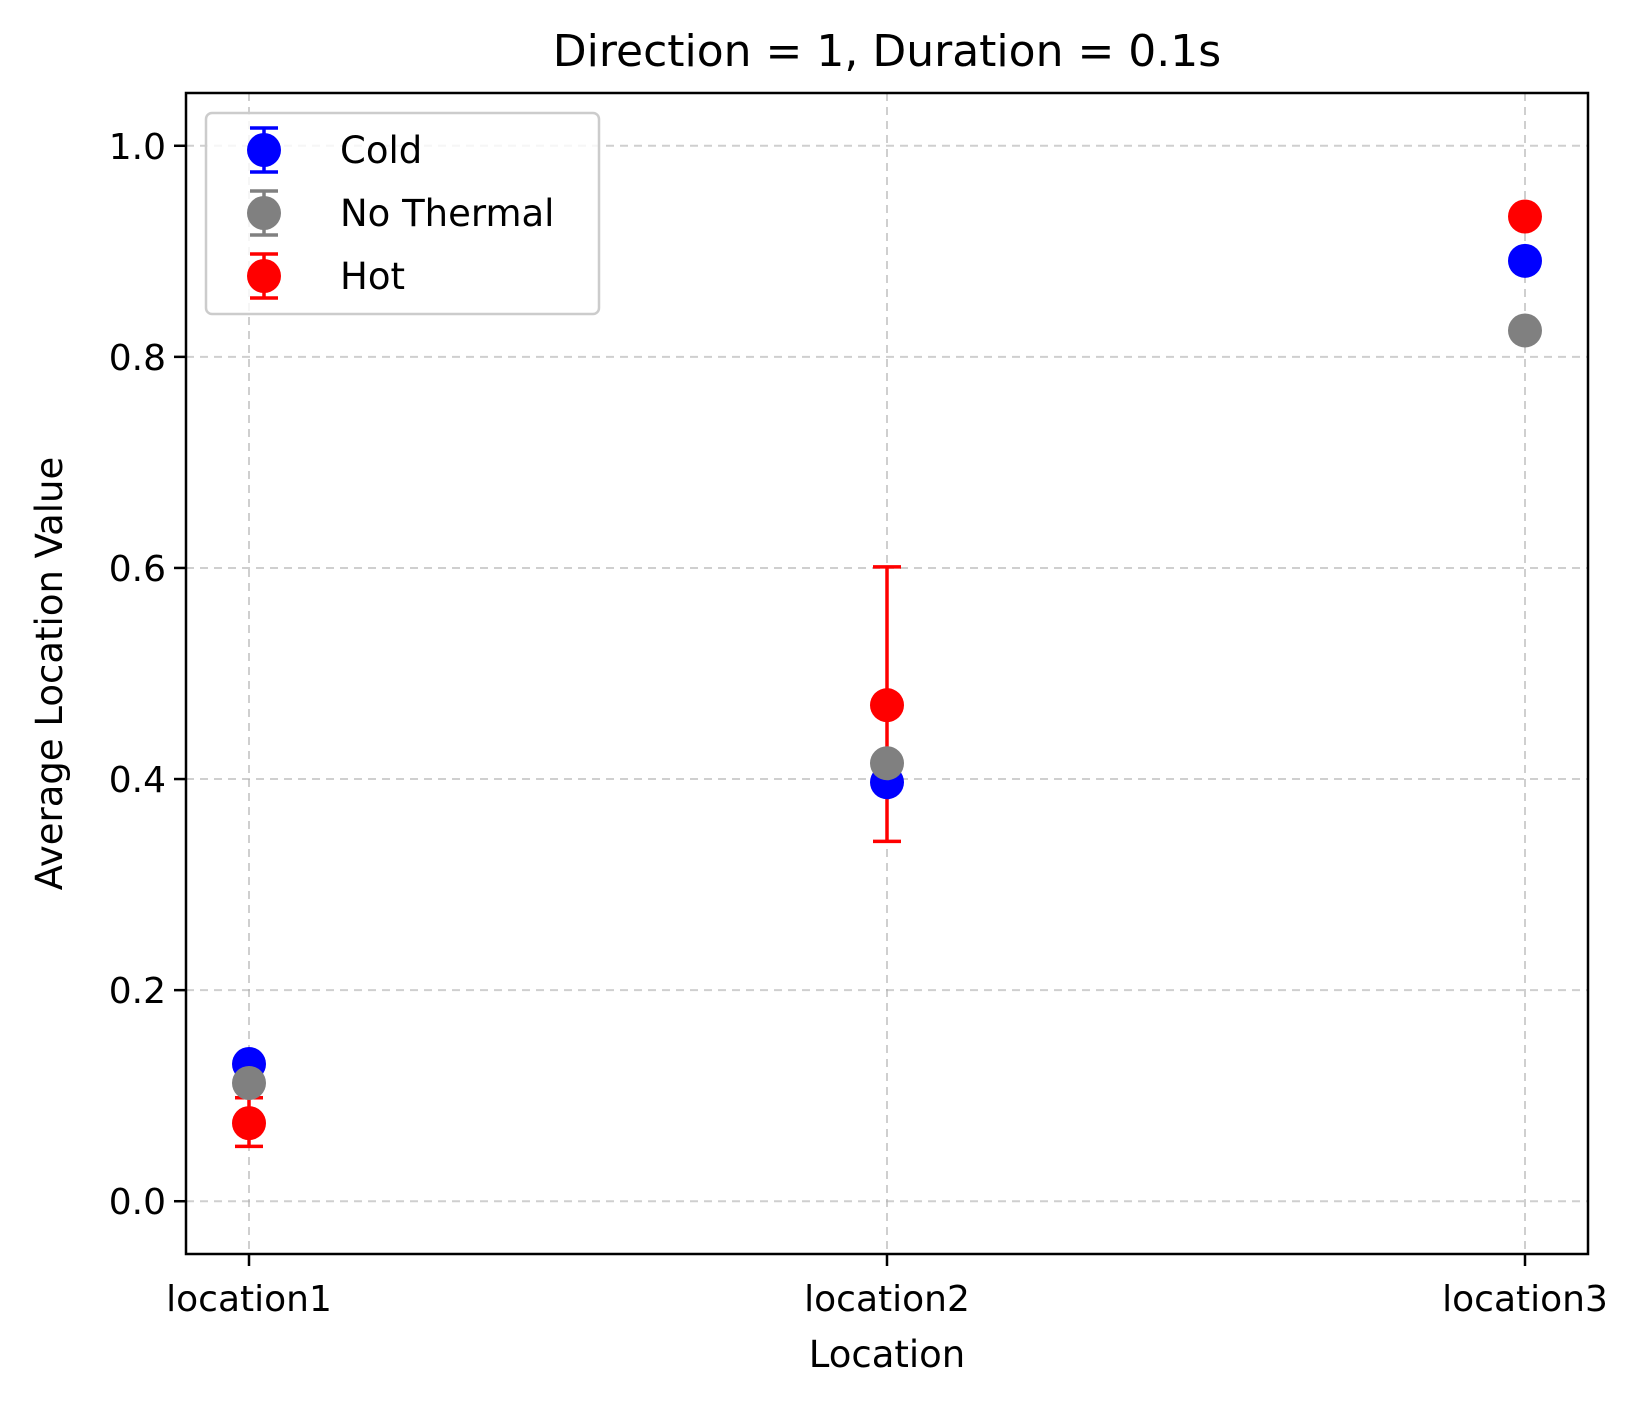  Describe the element at coordinates (381, 150) in the screenshot. I see `legend-cold-label: Cold` at that location.